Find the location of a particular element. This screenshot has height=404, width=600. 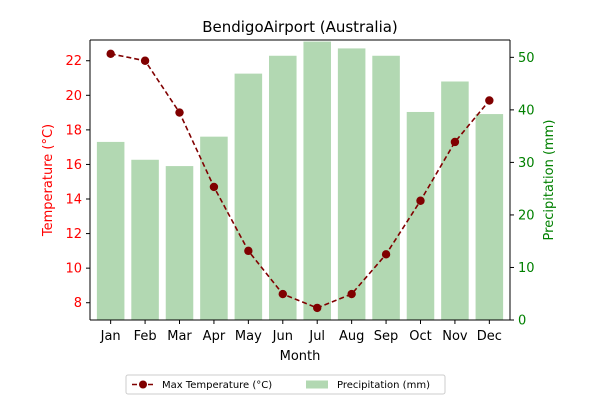

x-tick-label: Nov is located at coordinates (455, 336).